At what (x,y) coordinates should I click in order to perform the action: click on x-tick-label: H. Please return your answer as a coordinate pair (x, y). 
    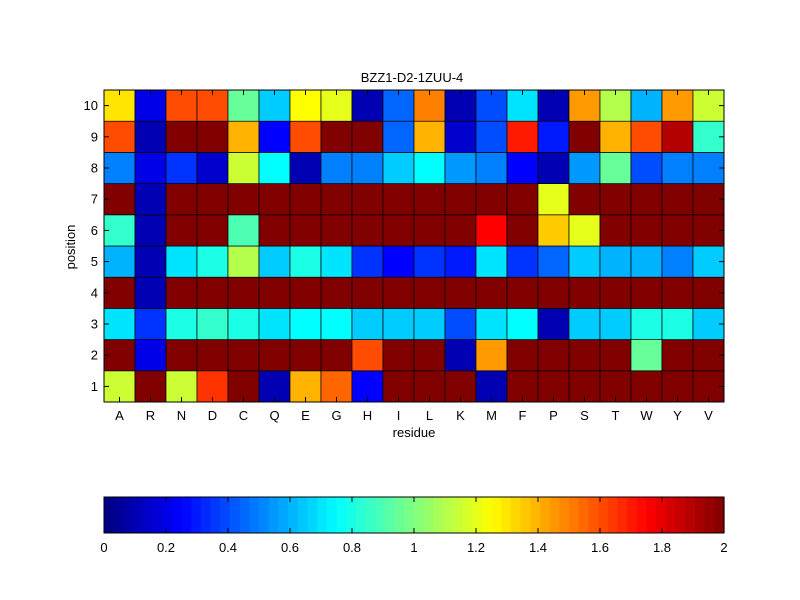
    Looking at the image, I should click on (367, 415).